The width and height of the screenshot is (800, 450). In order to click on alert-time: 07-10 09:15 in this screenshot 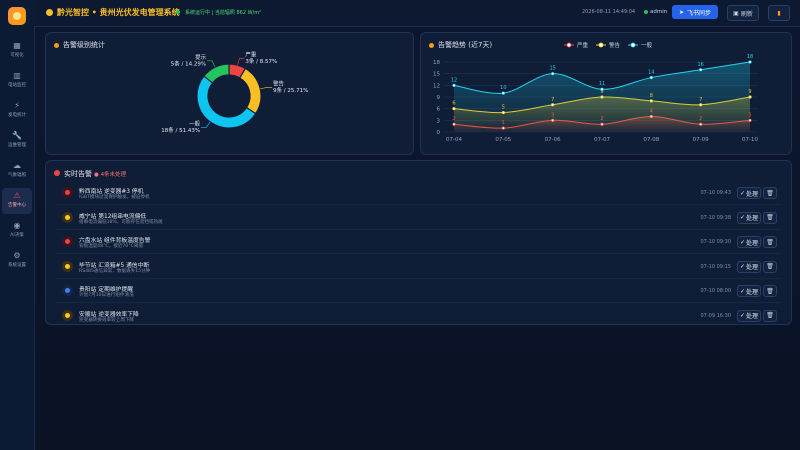, I will do `click(715, 266)`.